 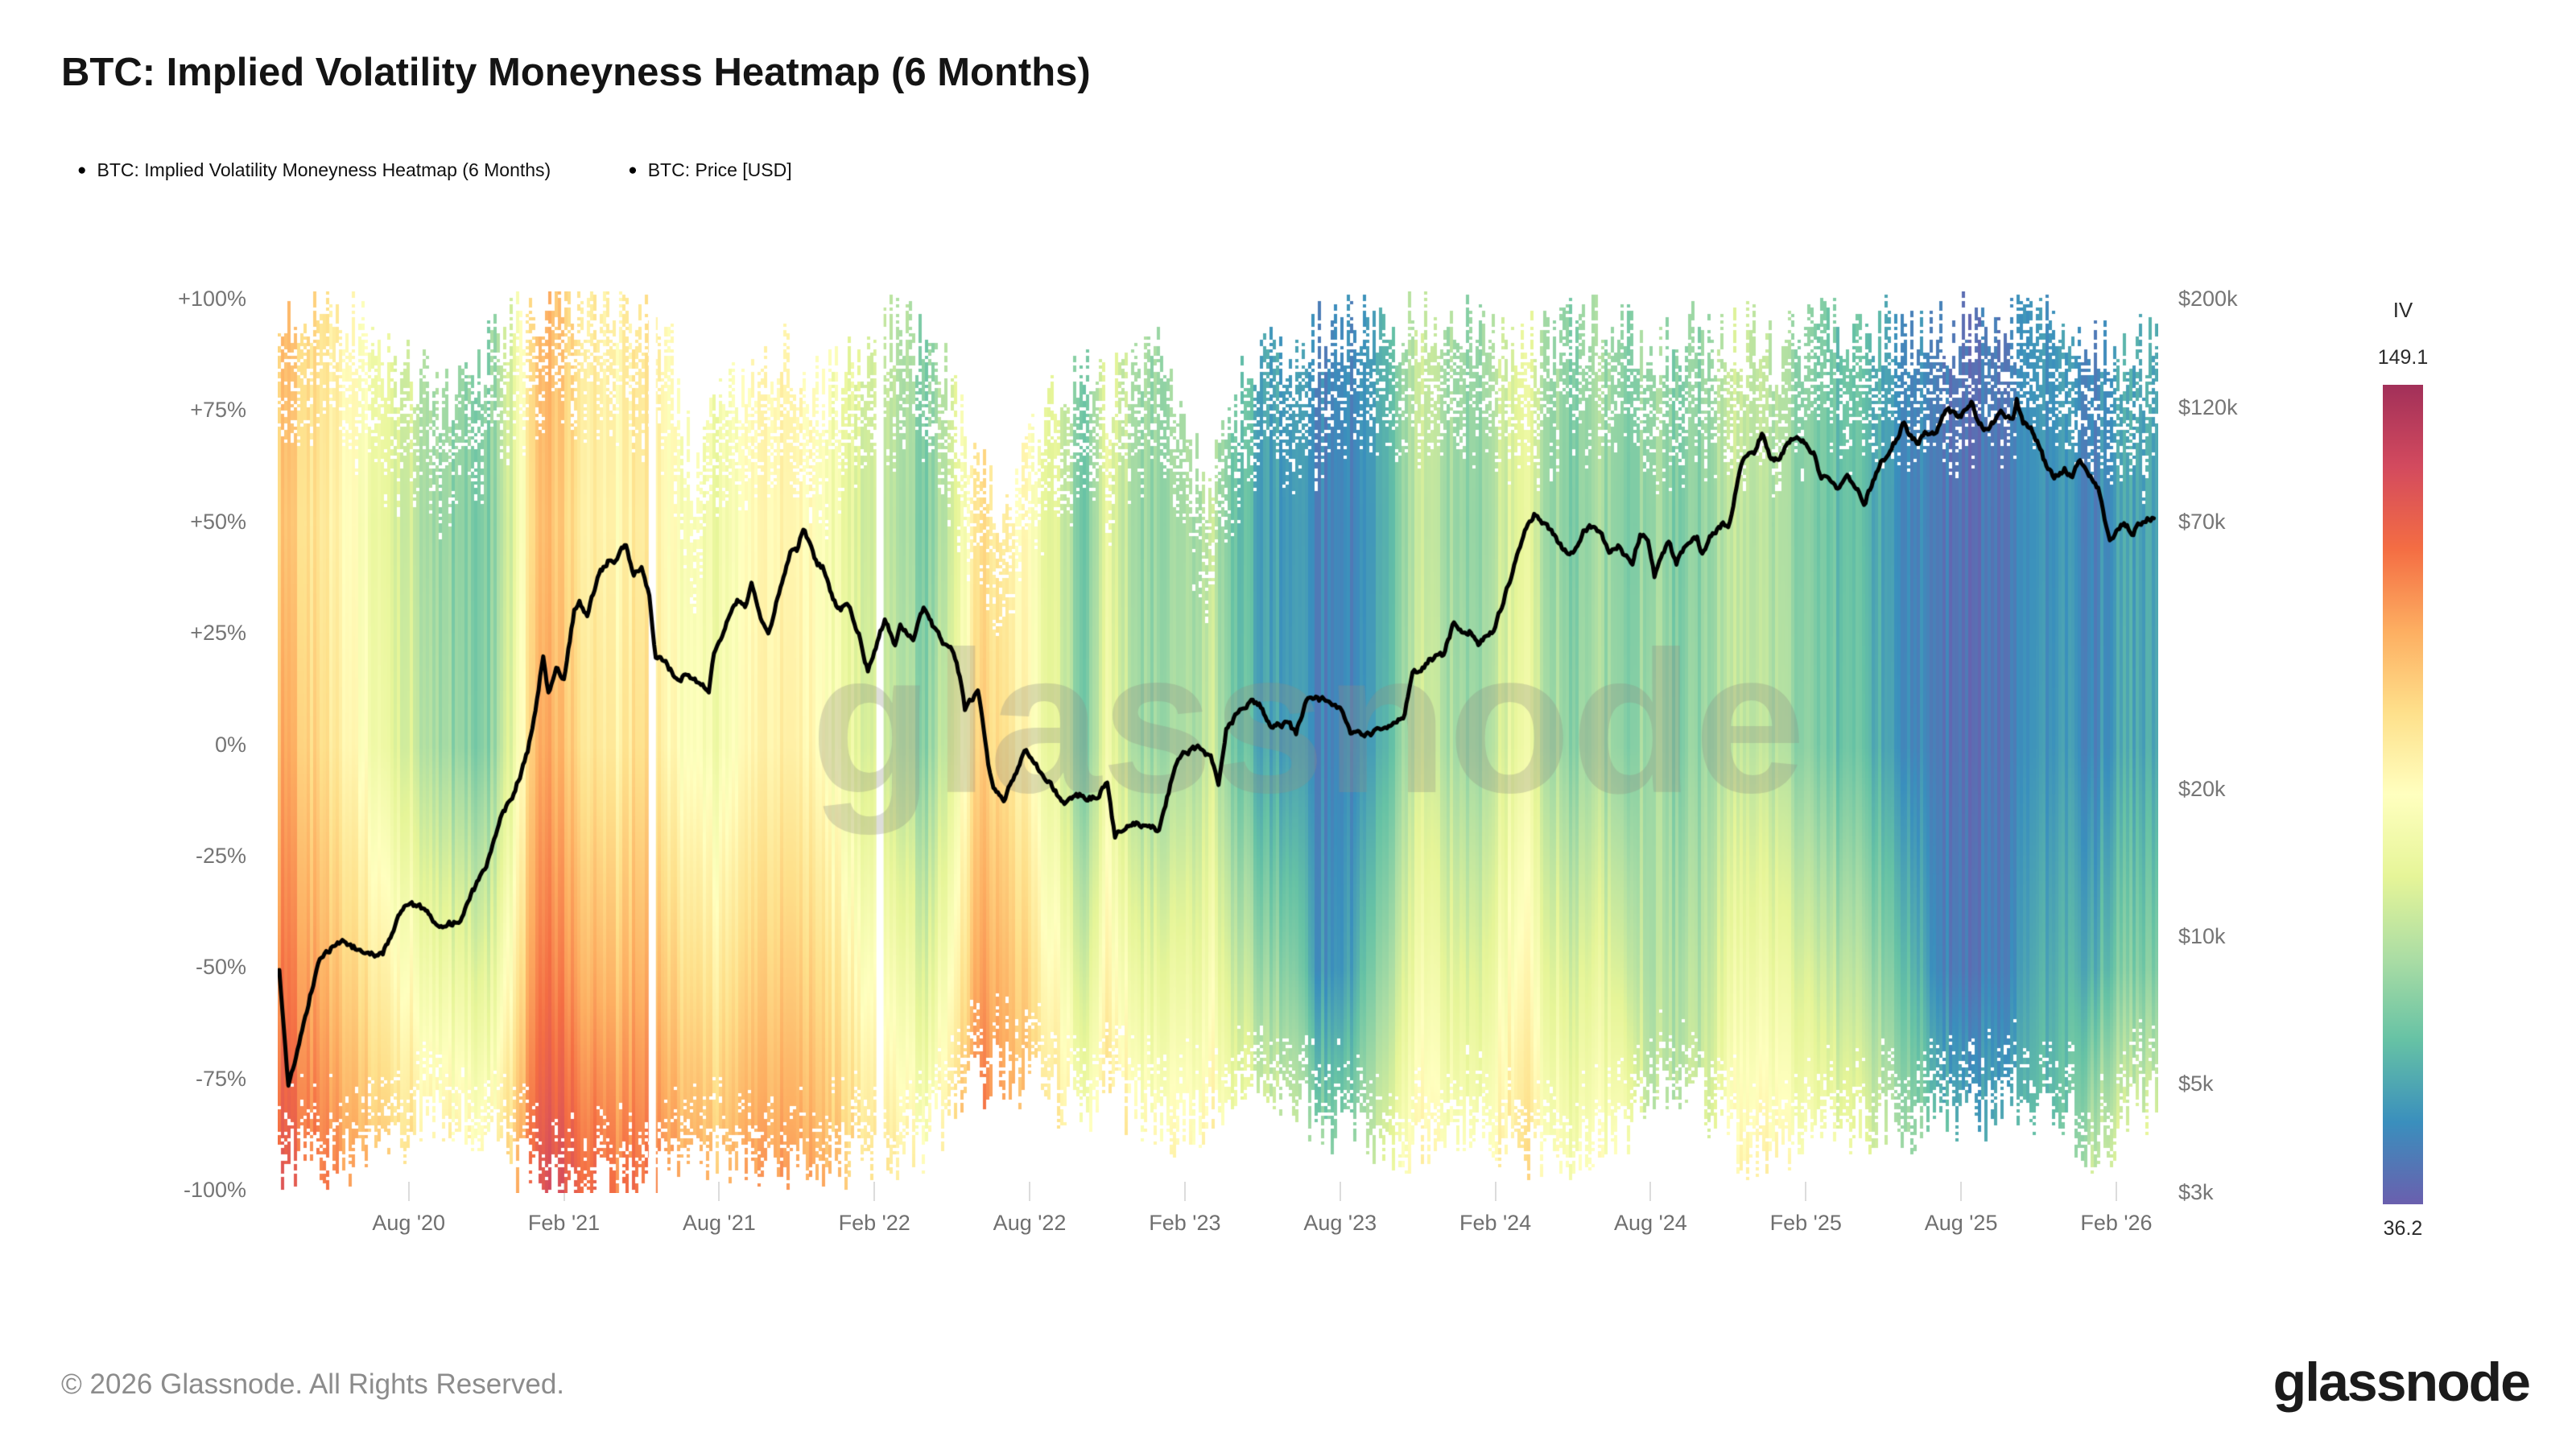 What do you see at coordinates (218, 521) in the screenshot?
I see `left-axis-tick-label: +50%` at bounding box center [218, 521].